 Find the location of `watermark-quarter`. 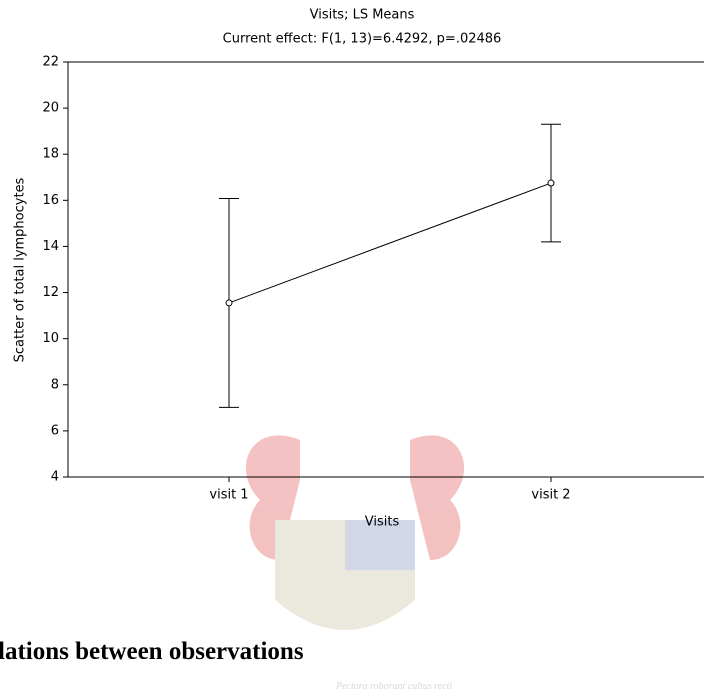

watermark-quarter is located at coordinates (380, 545).